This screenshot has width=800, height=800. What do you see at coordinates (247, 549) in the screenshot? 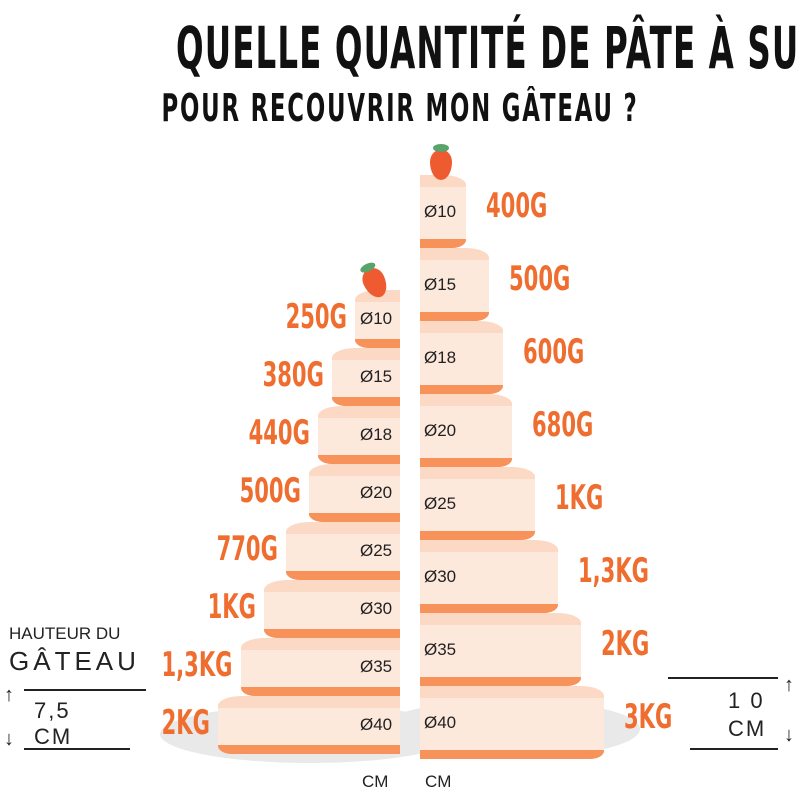
I see `tier-weight: 770G` at bounding box center [247, 549].